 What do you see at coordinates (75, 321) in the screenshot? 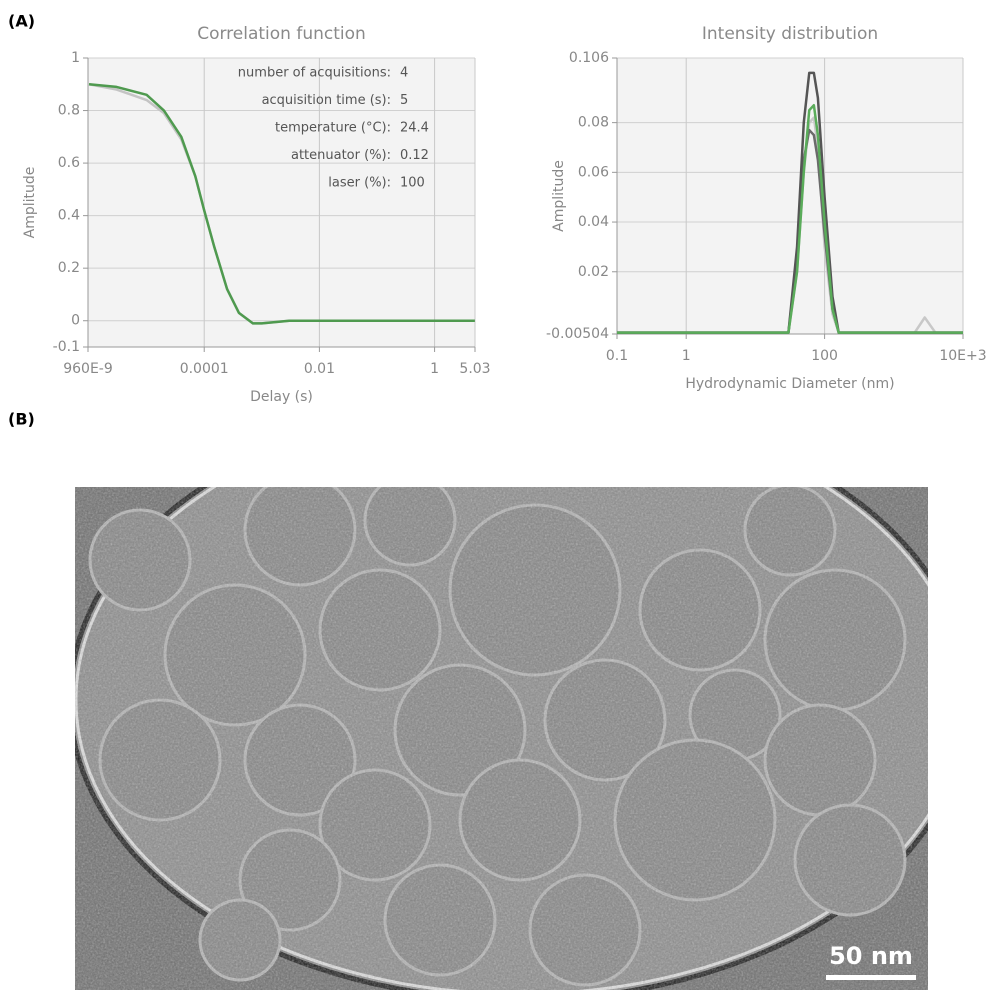
I see `y-tick-label: 0` at bounding box center [75, 321].